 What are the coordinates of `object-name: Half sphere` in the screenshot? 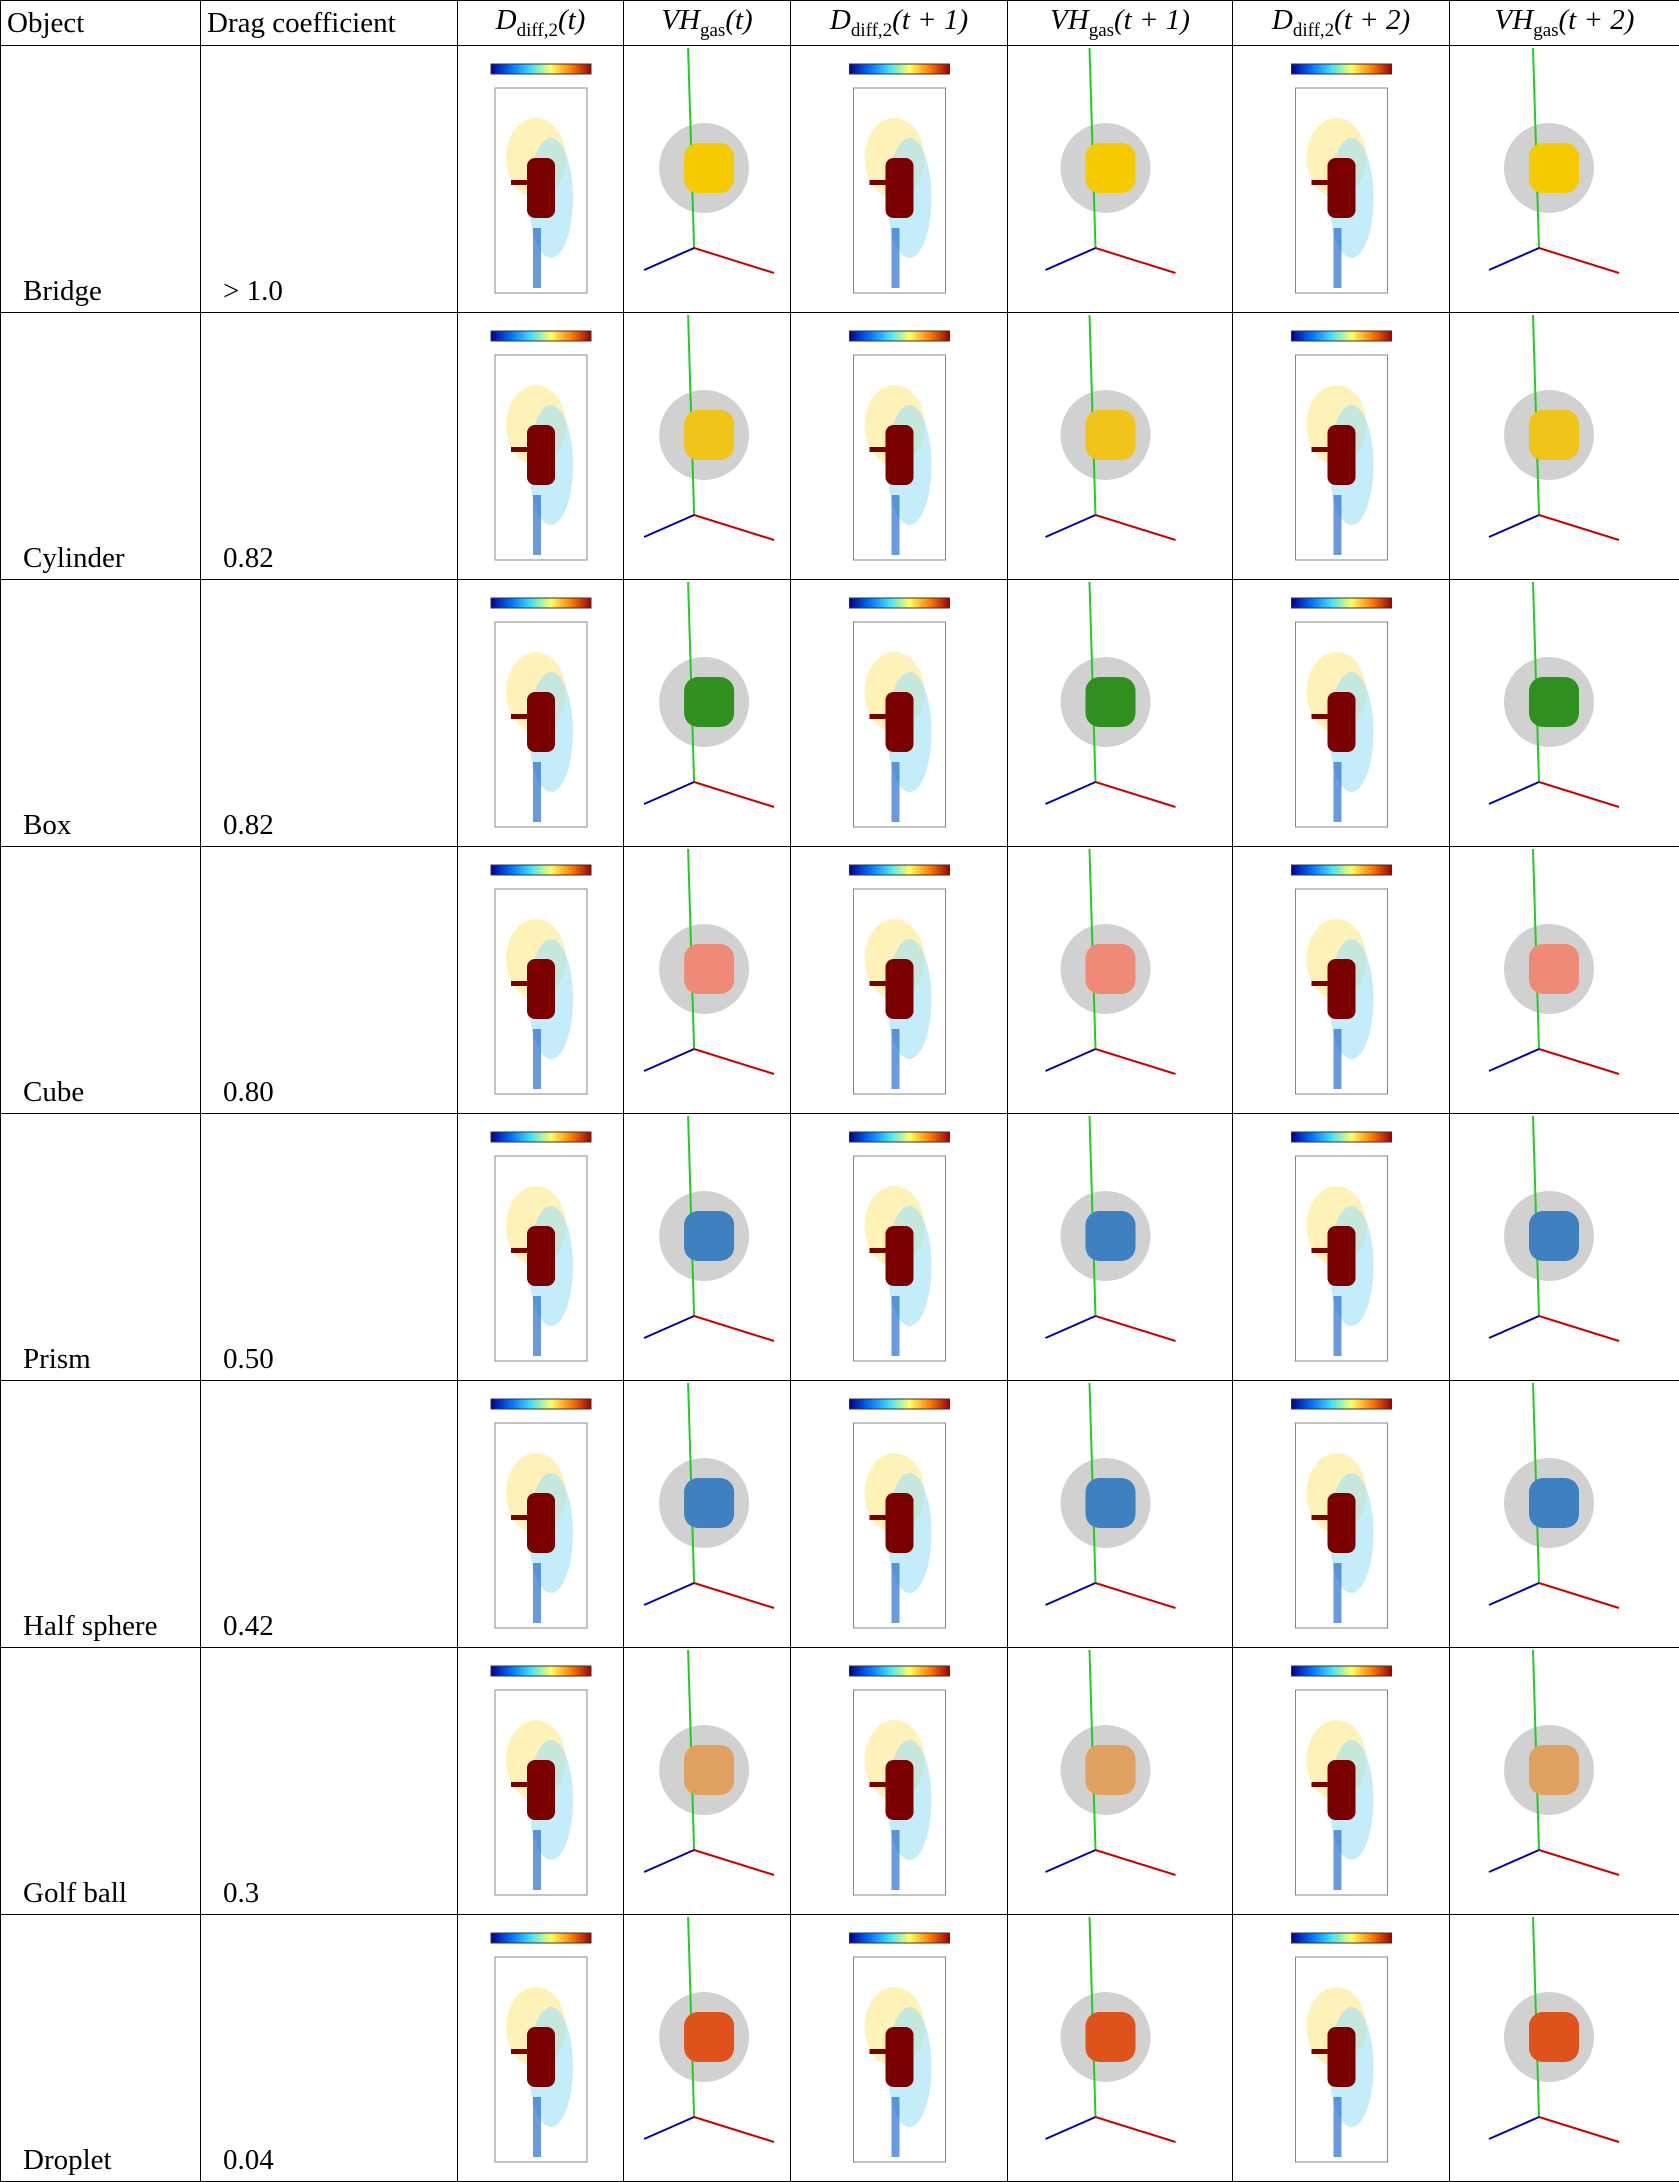 It's located at (101, 1514).